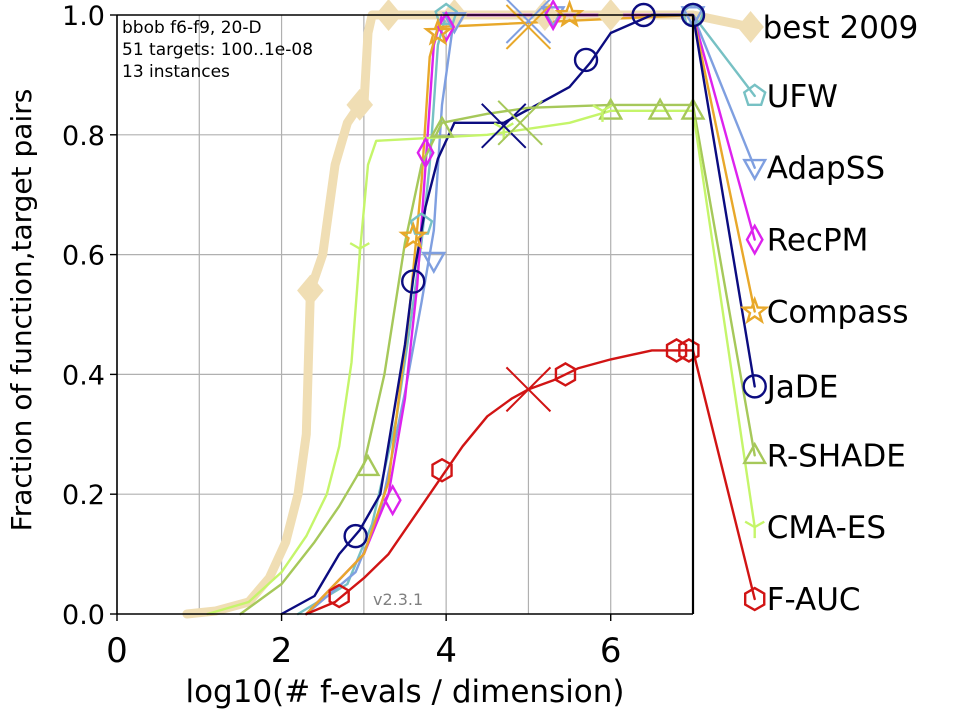 Image resolution: width=960 pixels, height=720 pixels. What do you see at coordinates (83, 136) in the screenshot?
I see `y-tick-label: 0.8` at bounding box center [83, 136].